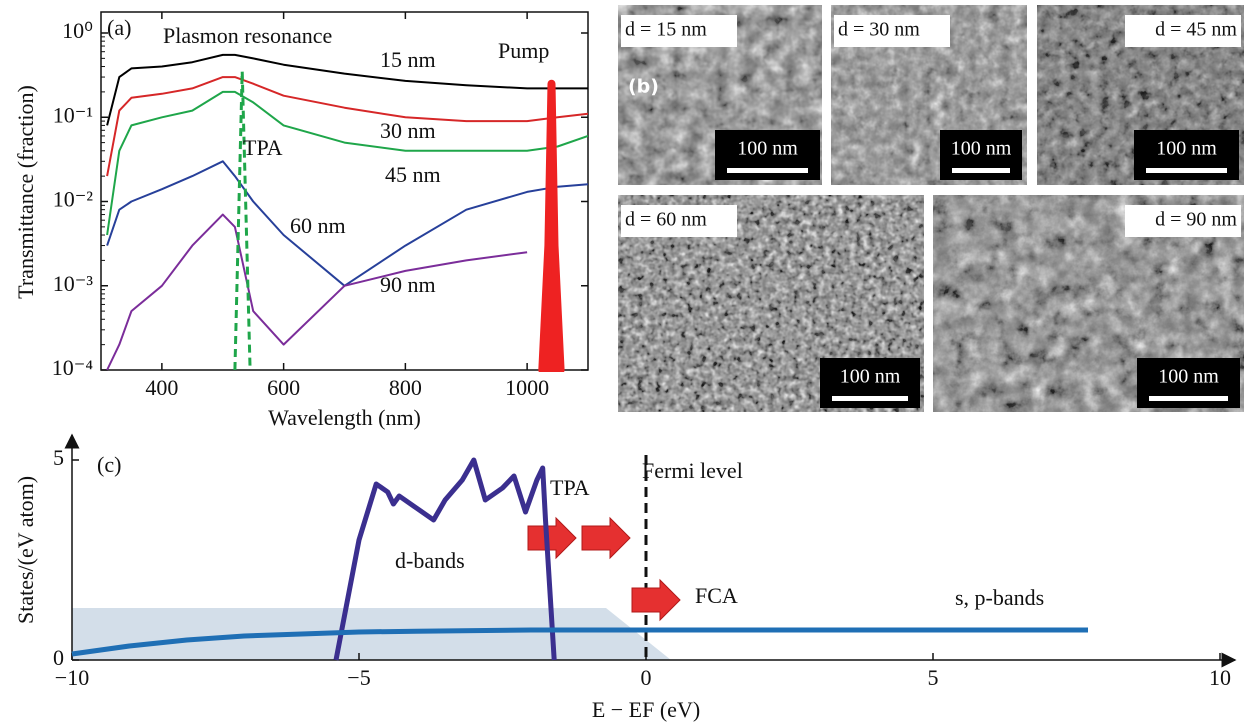  I want to click on series-label: 30 nm, so click(408, 130).